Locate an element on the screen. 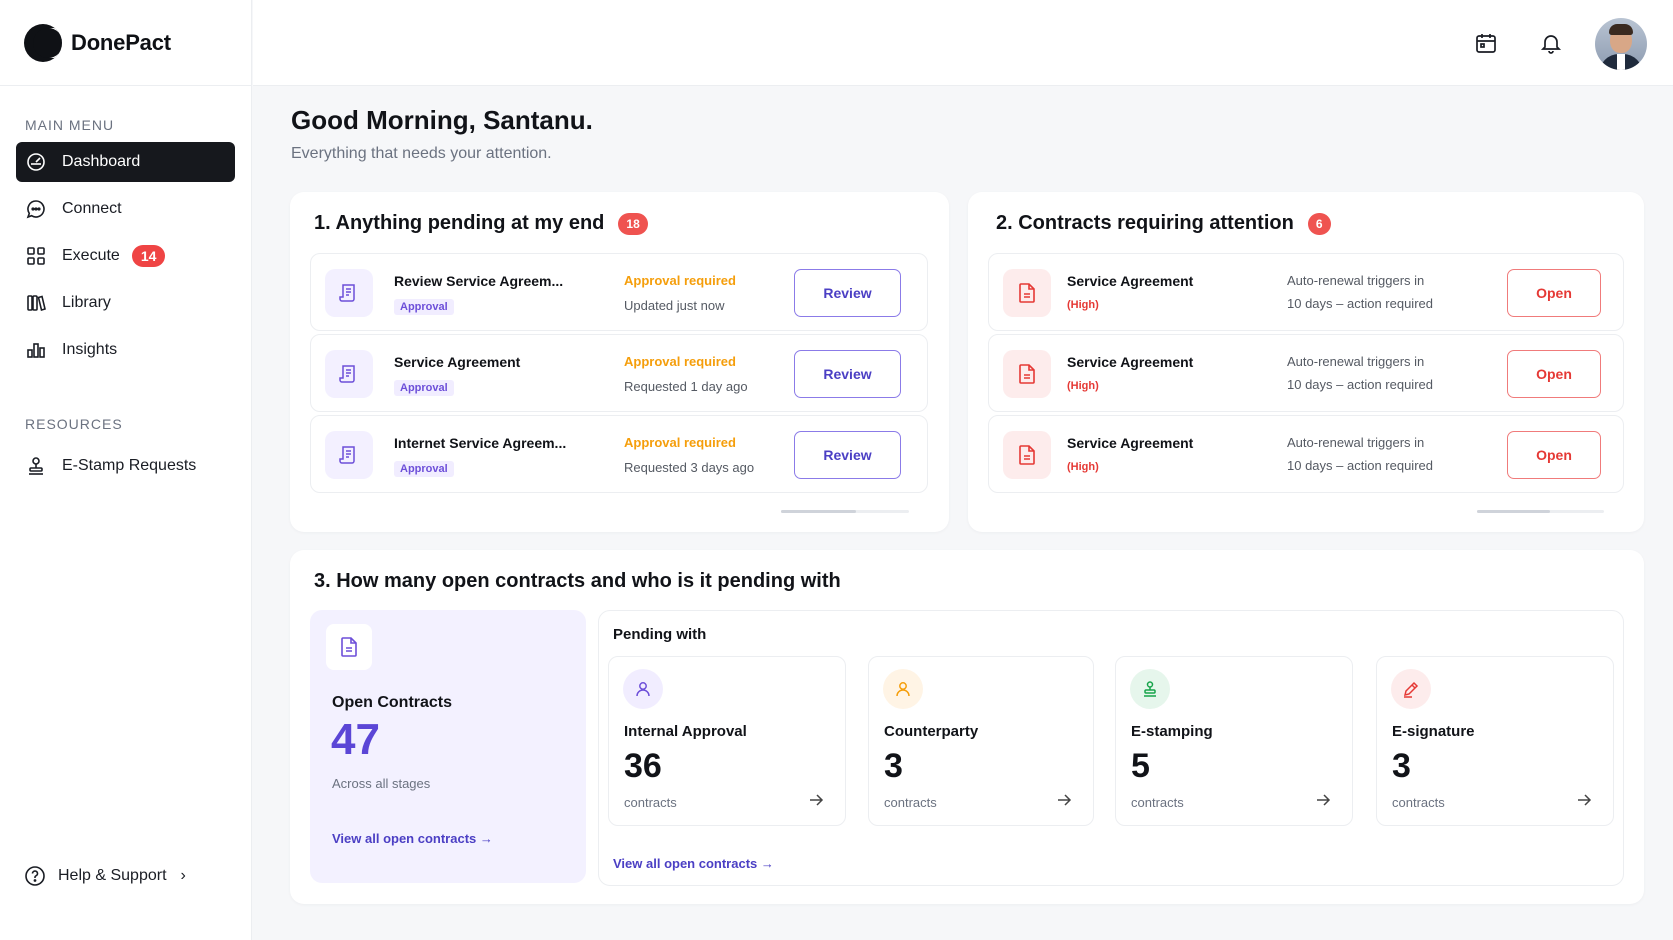 This screenshot has width=1673, height=940. pending-tile-counterparty: Counterparty 3 contracts is located at coordinates (981, 741).